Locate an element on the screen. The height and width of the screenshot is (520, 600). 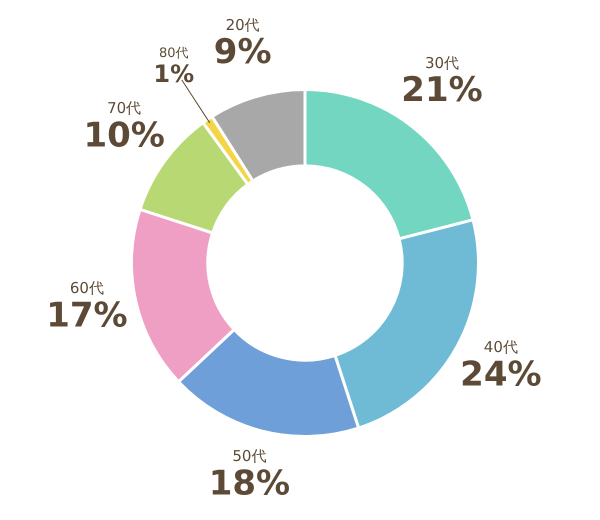
slice-label: 20代 is located at coordinates (243, 25).